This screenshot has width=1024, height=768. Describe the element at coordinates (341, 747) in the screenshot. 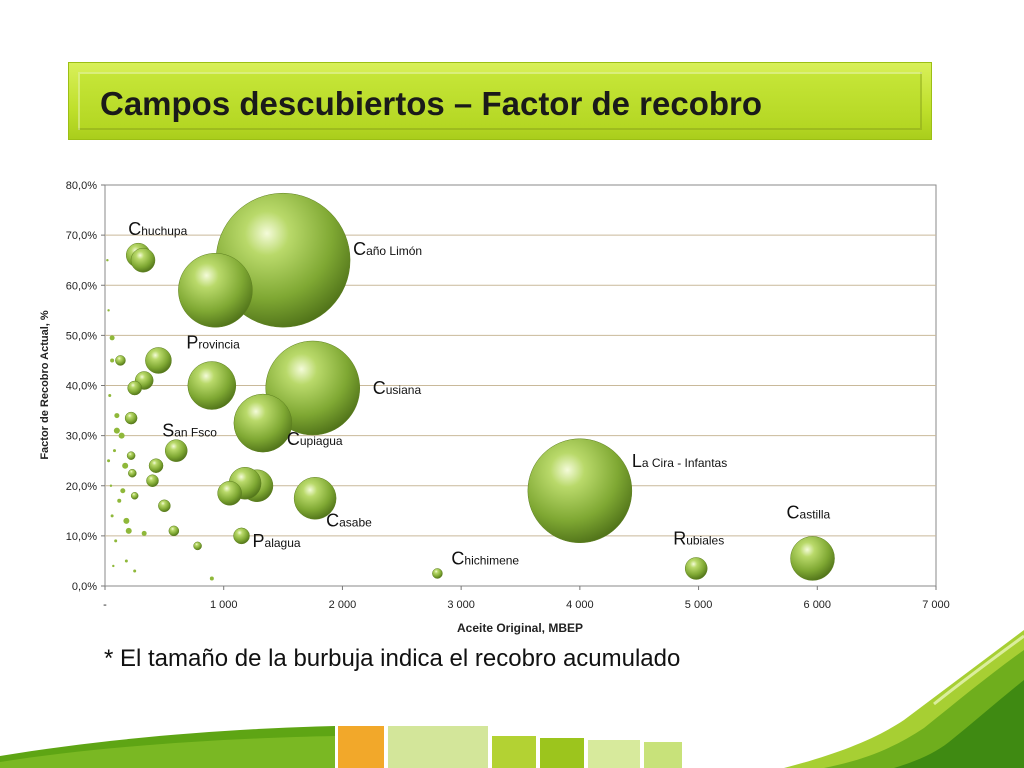

I see `bottom-decoration-strip` at that location.